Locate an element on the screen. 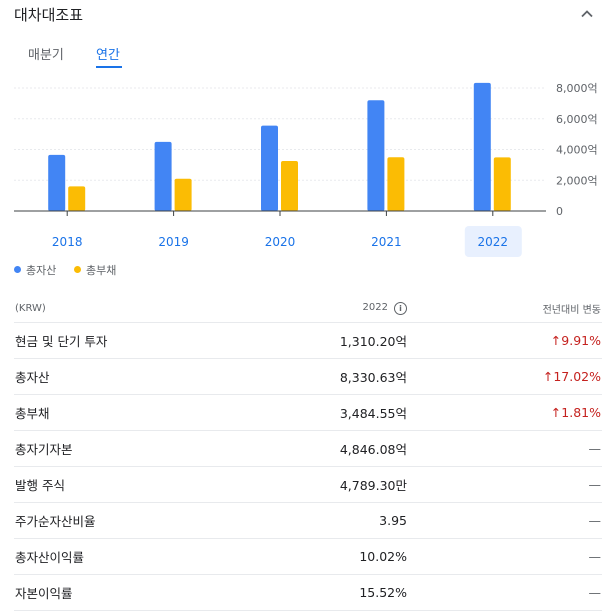 The image size is (611, 611). header-year: 2022 i is located at coordinates (342, 308).